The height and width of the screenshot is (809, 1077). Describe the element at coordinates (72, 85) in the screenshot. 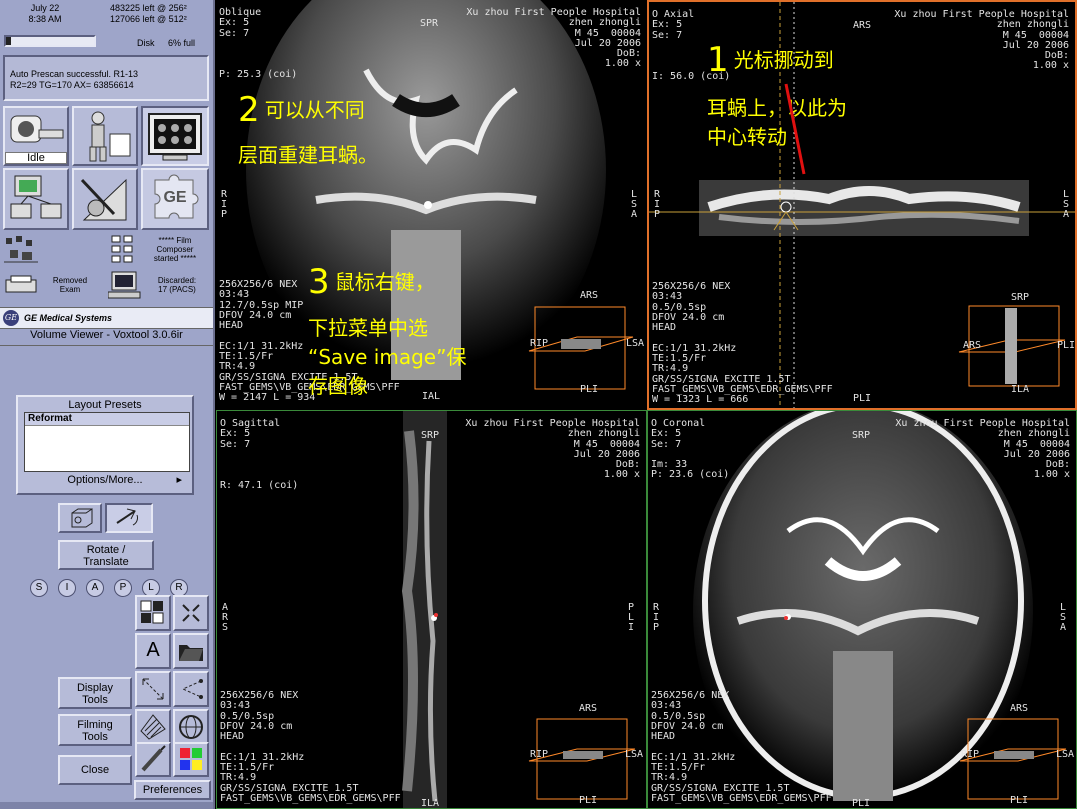

I see `message-line-2: R2=29 TG=170 AX= 63856614` at that location.